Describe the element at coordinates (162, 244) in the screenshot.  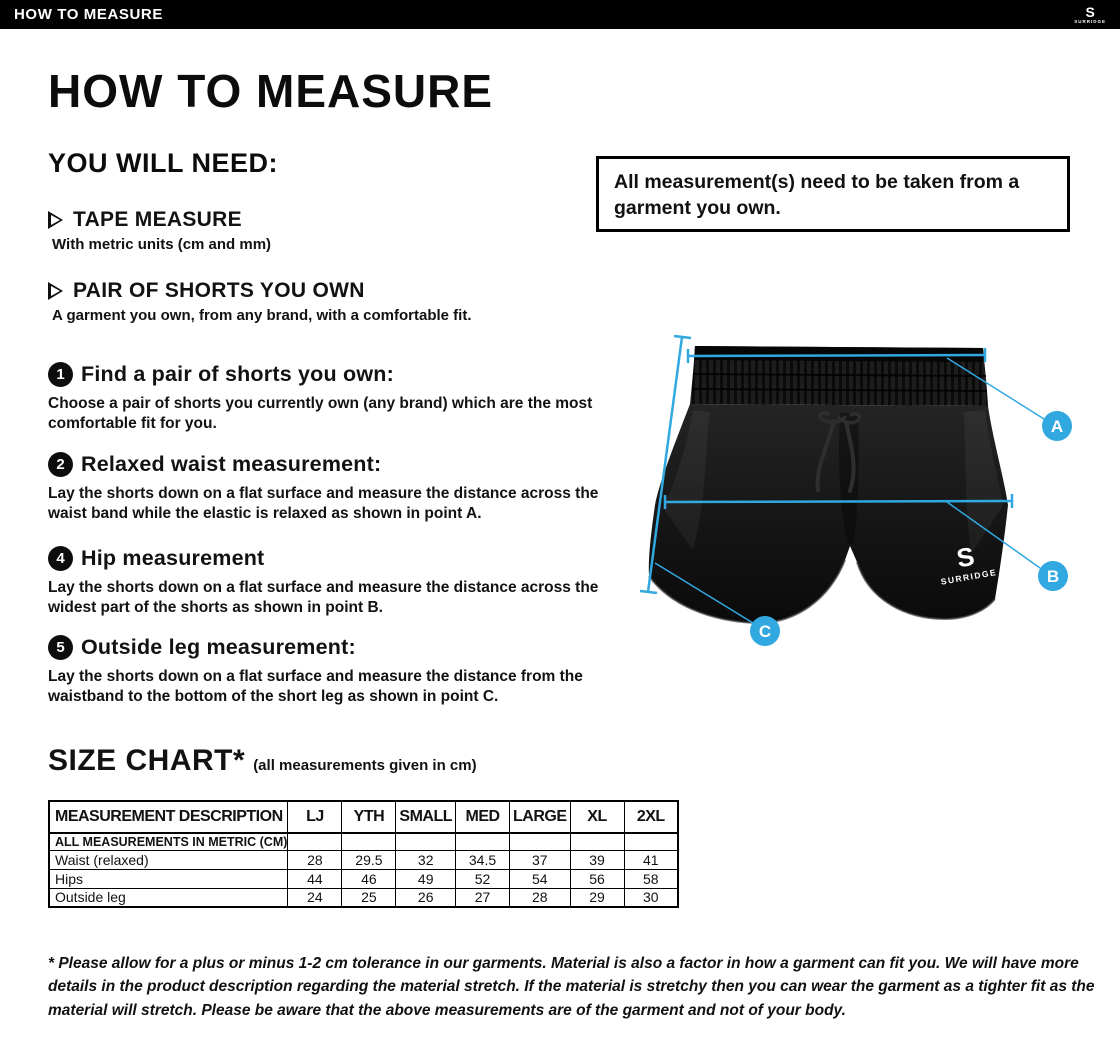
I see `need-desc: With metric units (cm and mm)` at that location.